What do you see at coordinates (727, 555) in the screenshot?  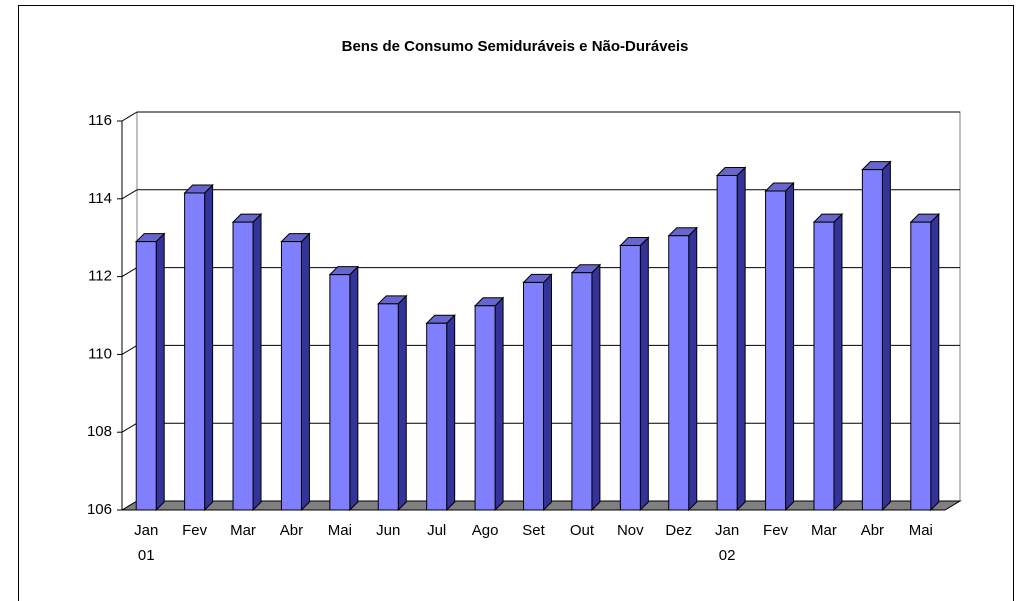 I see `x-group-label: 02` at bounding box center [727, 555].